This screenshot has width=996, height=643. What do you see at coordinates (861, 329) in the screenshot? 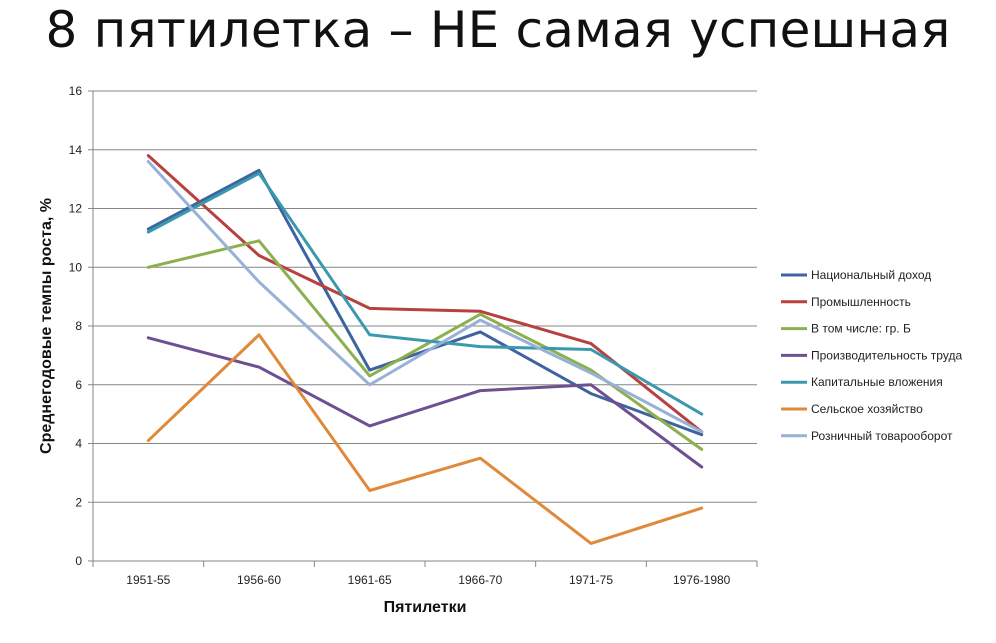
I see `legend-label: В том числе: гр. Б` at bounding box center [861, 329].